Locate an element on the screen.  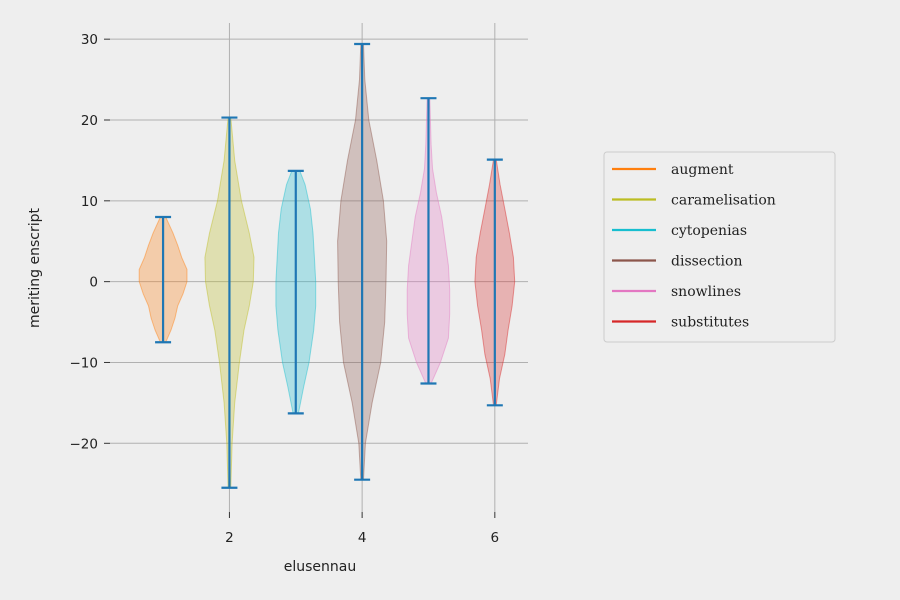
y-tick-label: −10 is located at coordinates (84, 363).